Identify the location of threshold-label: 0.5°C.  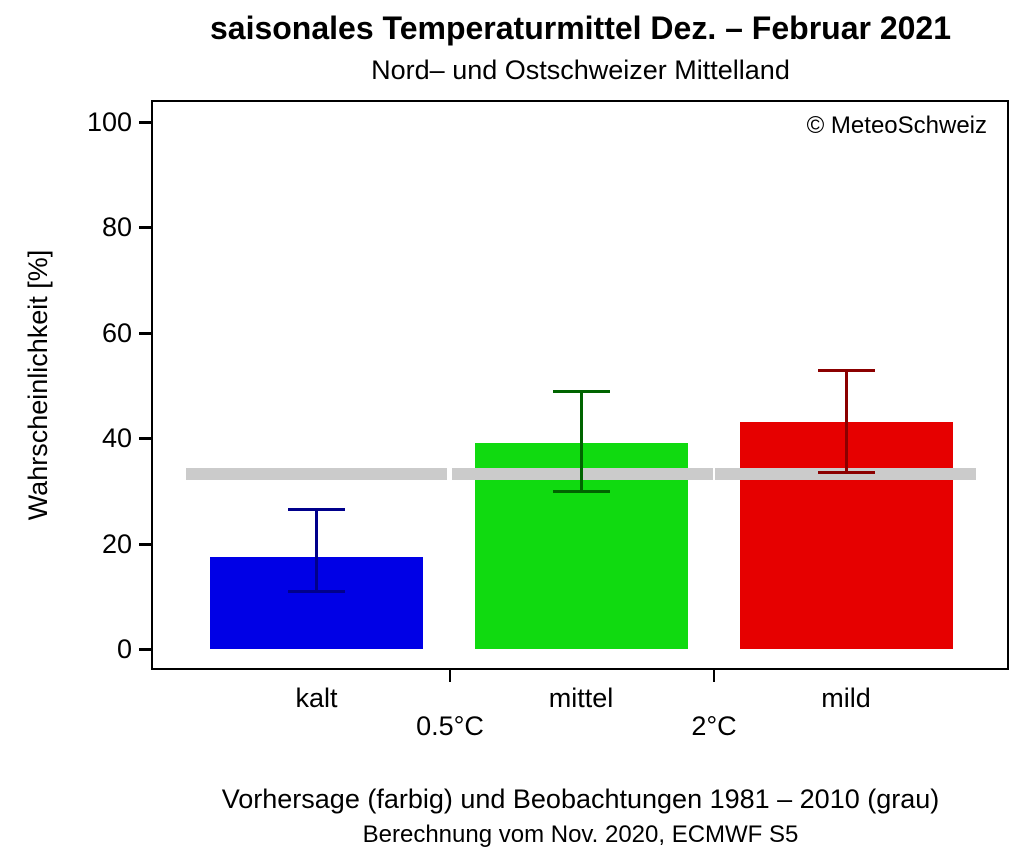
(450, 726).